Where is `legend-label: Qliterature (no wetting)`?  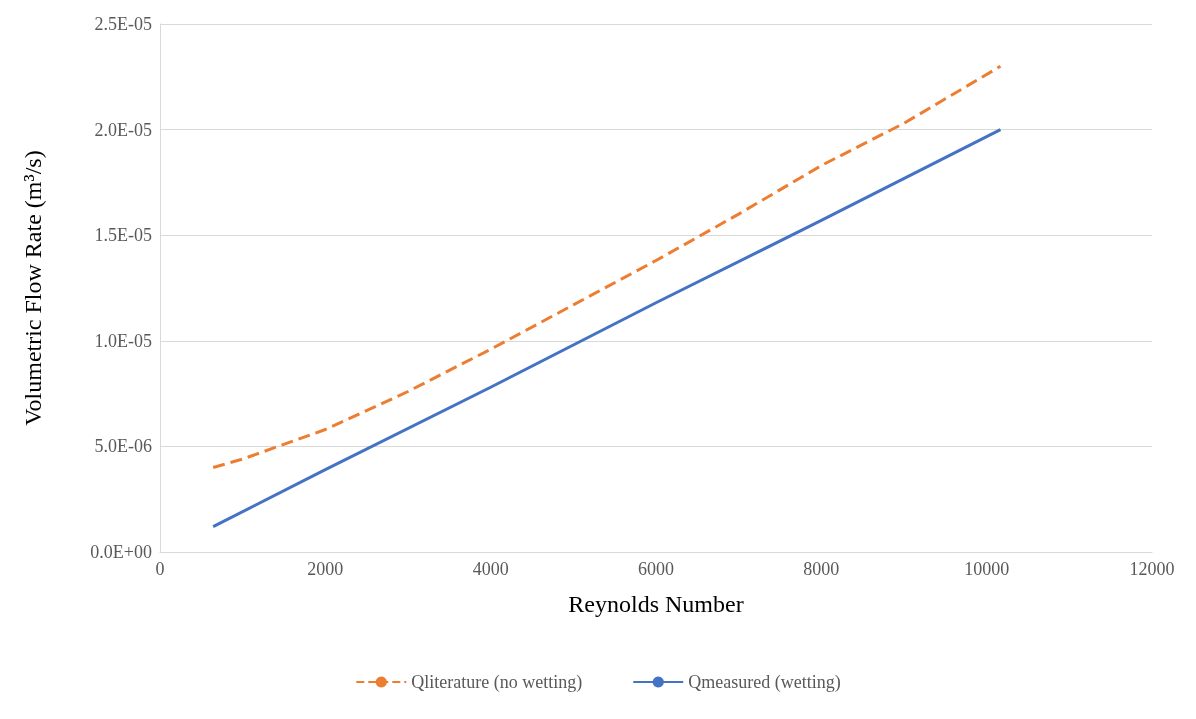
legend-label: Qliterature (no wetting) is located at coordinates (497, 682).